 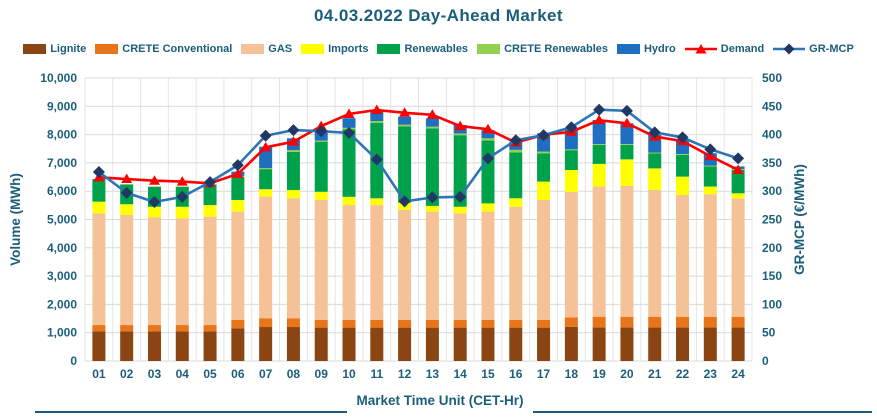 What do you see at coordinates (542, 49) in the screenshot?
I see `legend-item-crete-renewables: CRETE Renewables` at bounding box center [542, 49].